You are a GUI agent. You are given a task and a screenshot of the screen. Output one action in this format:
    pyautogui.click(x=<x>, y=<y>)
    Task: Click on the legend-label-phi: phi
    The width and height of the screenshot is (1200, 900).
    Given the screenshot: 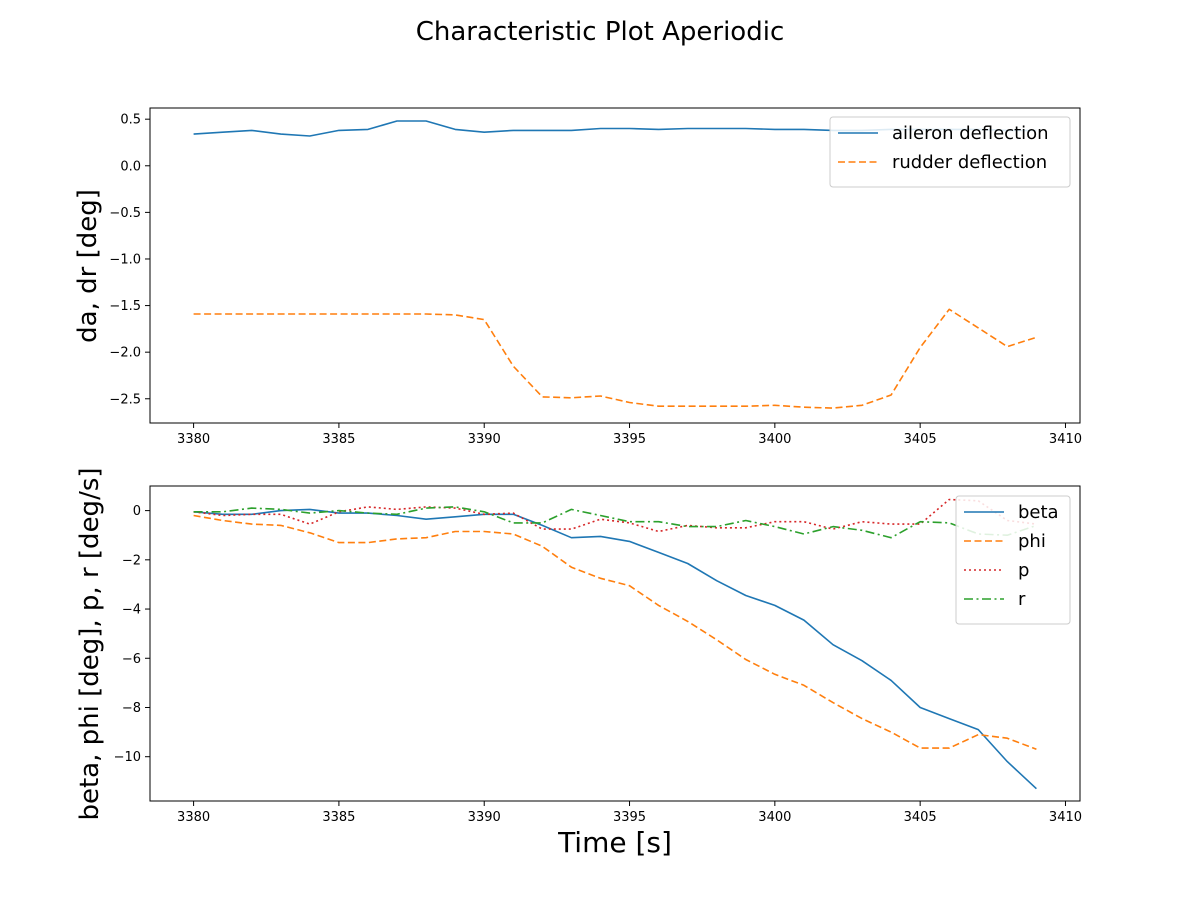 What is the action you would take?
    pyautogui.click(x=1032, y=541)
    